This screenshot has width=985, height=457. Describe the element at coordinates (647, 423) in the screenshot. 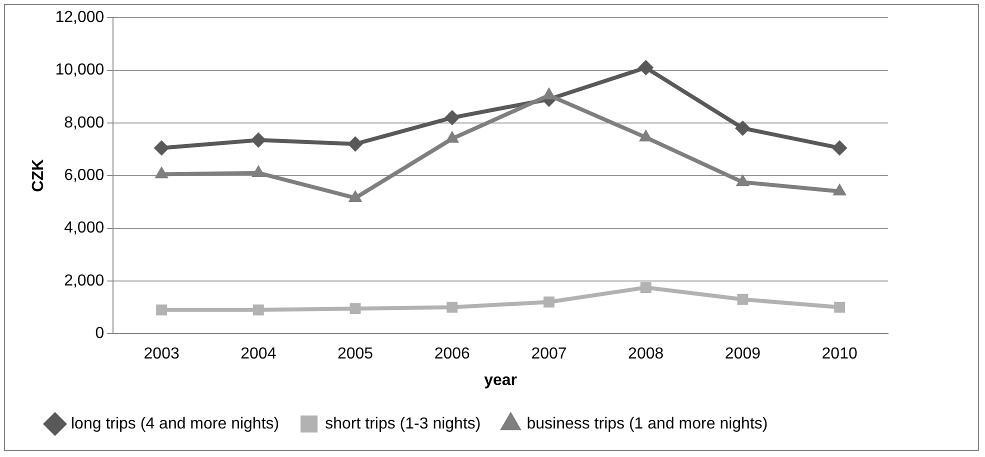

I see `legend-label: business trips (1 and more nights)` at that location.